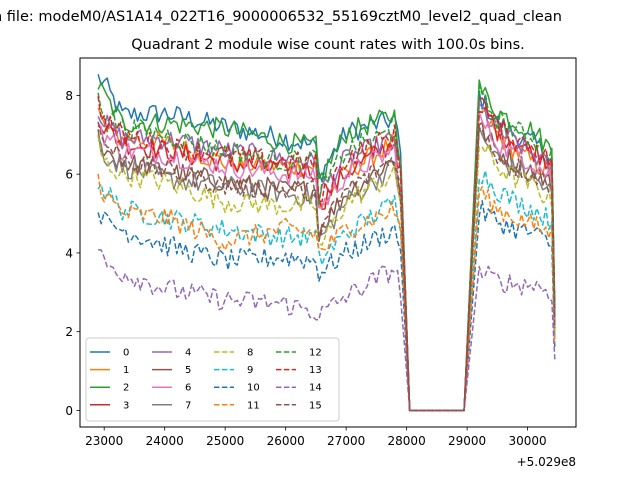 Image resolution: width=640 pixels, height=480 pixels. Describe the element at coordinates (104, 441) in the screenshot. I see `x-tick-label: 23000` at that location.